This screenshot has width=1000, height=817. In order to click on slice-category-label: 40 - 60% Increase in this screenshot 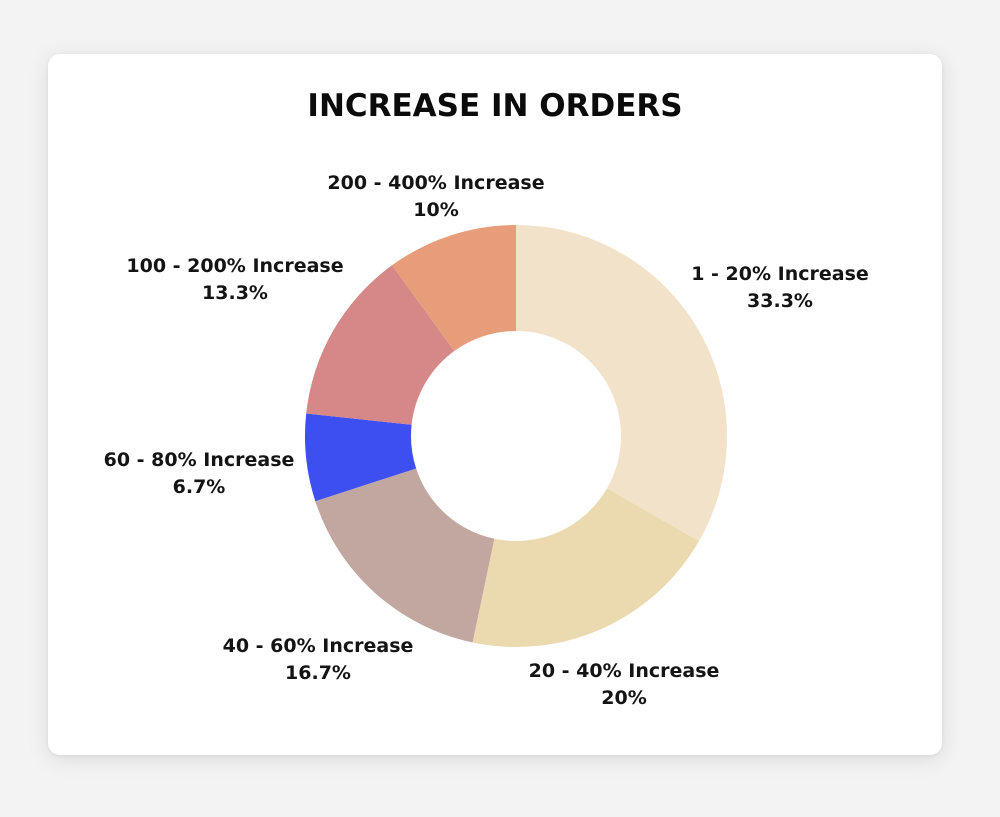, I will do `click(318, 646)`.